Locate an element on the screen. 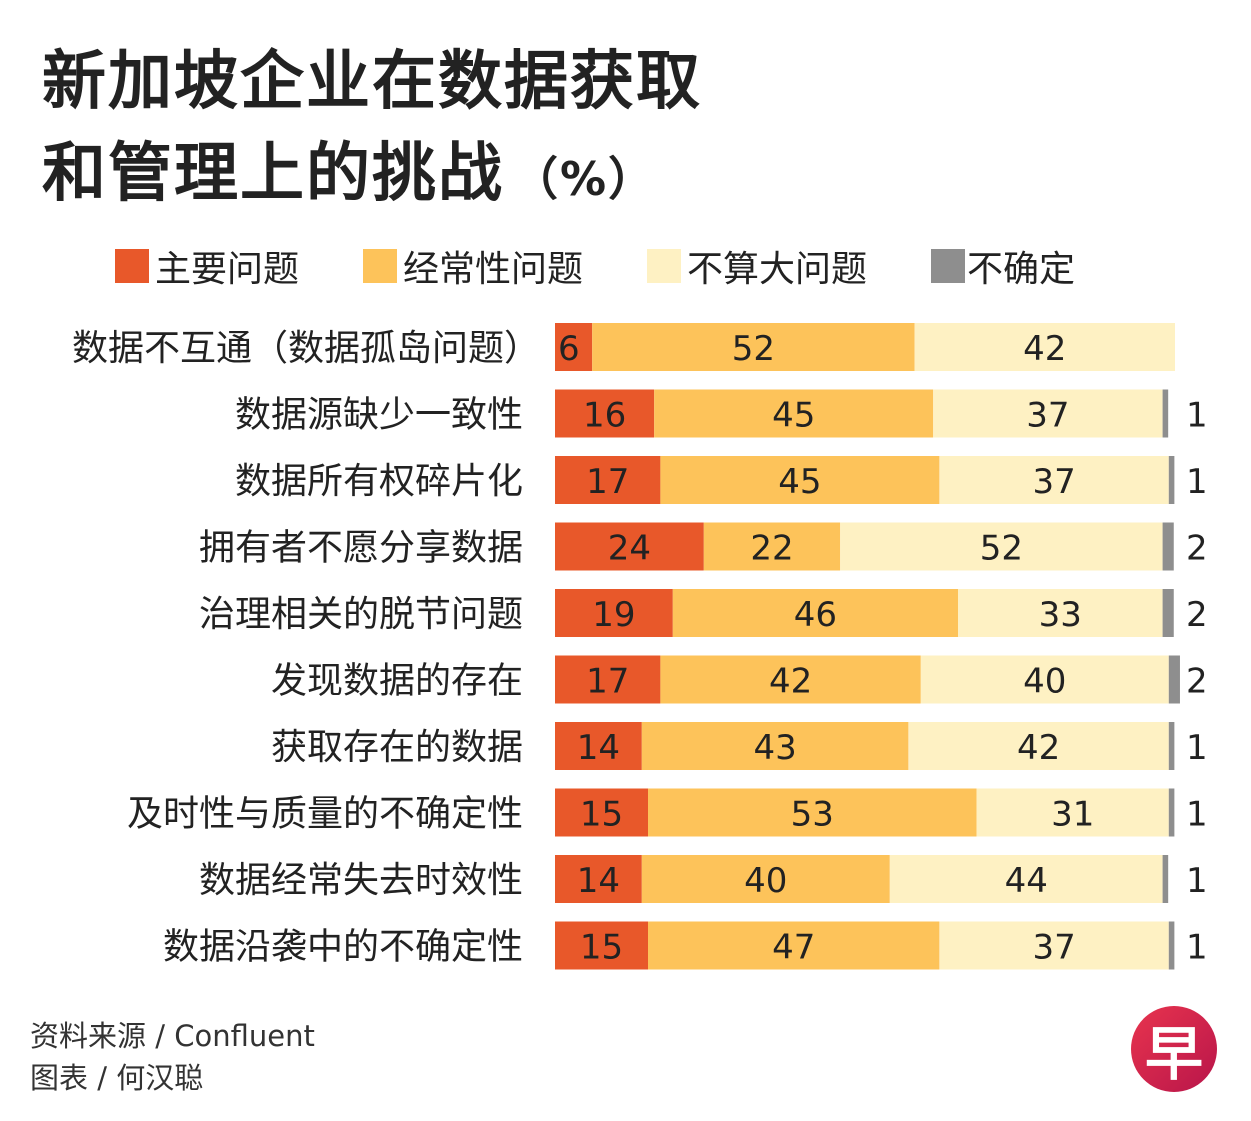 This screenshot has height=1121, width=1251. chart-title-line2: 和管理上的挑战 （%） is located at coordinates (349, 168).